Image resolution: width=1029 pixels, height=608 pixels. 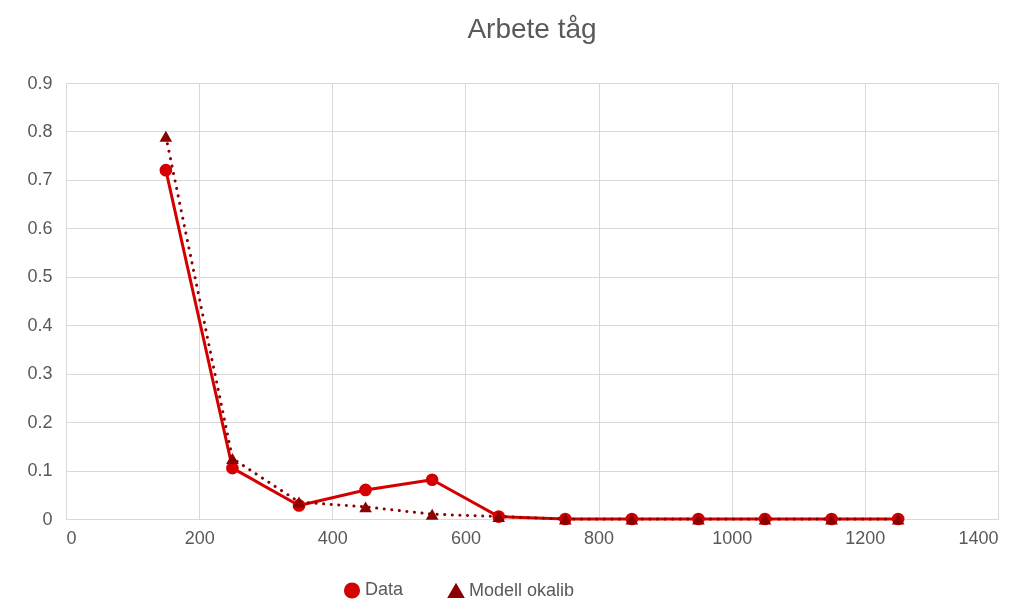 I want to click on y-tick-label: 0.6, so click(x=40, y=227).